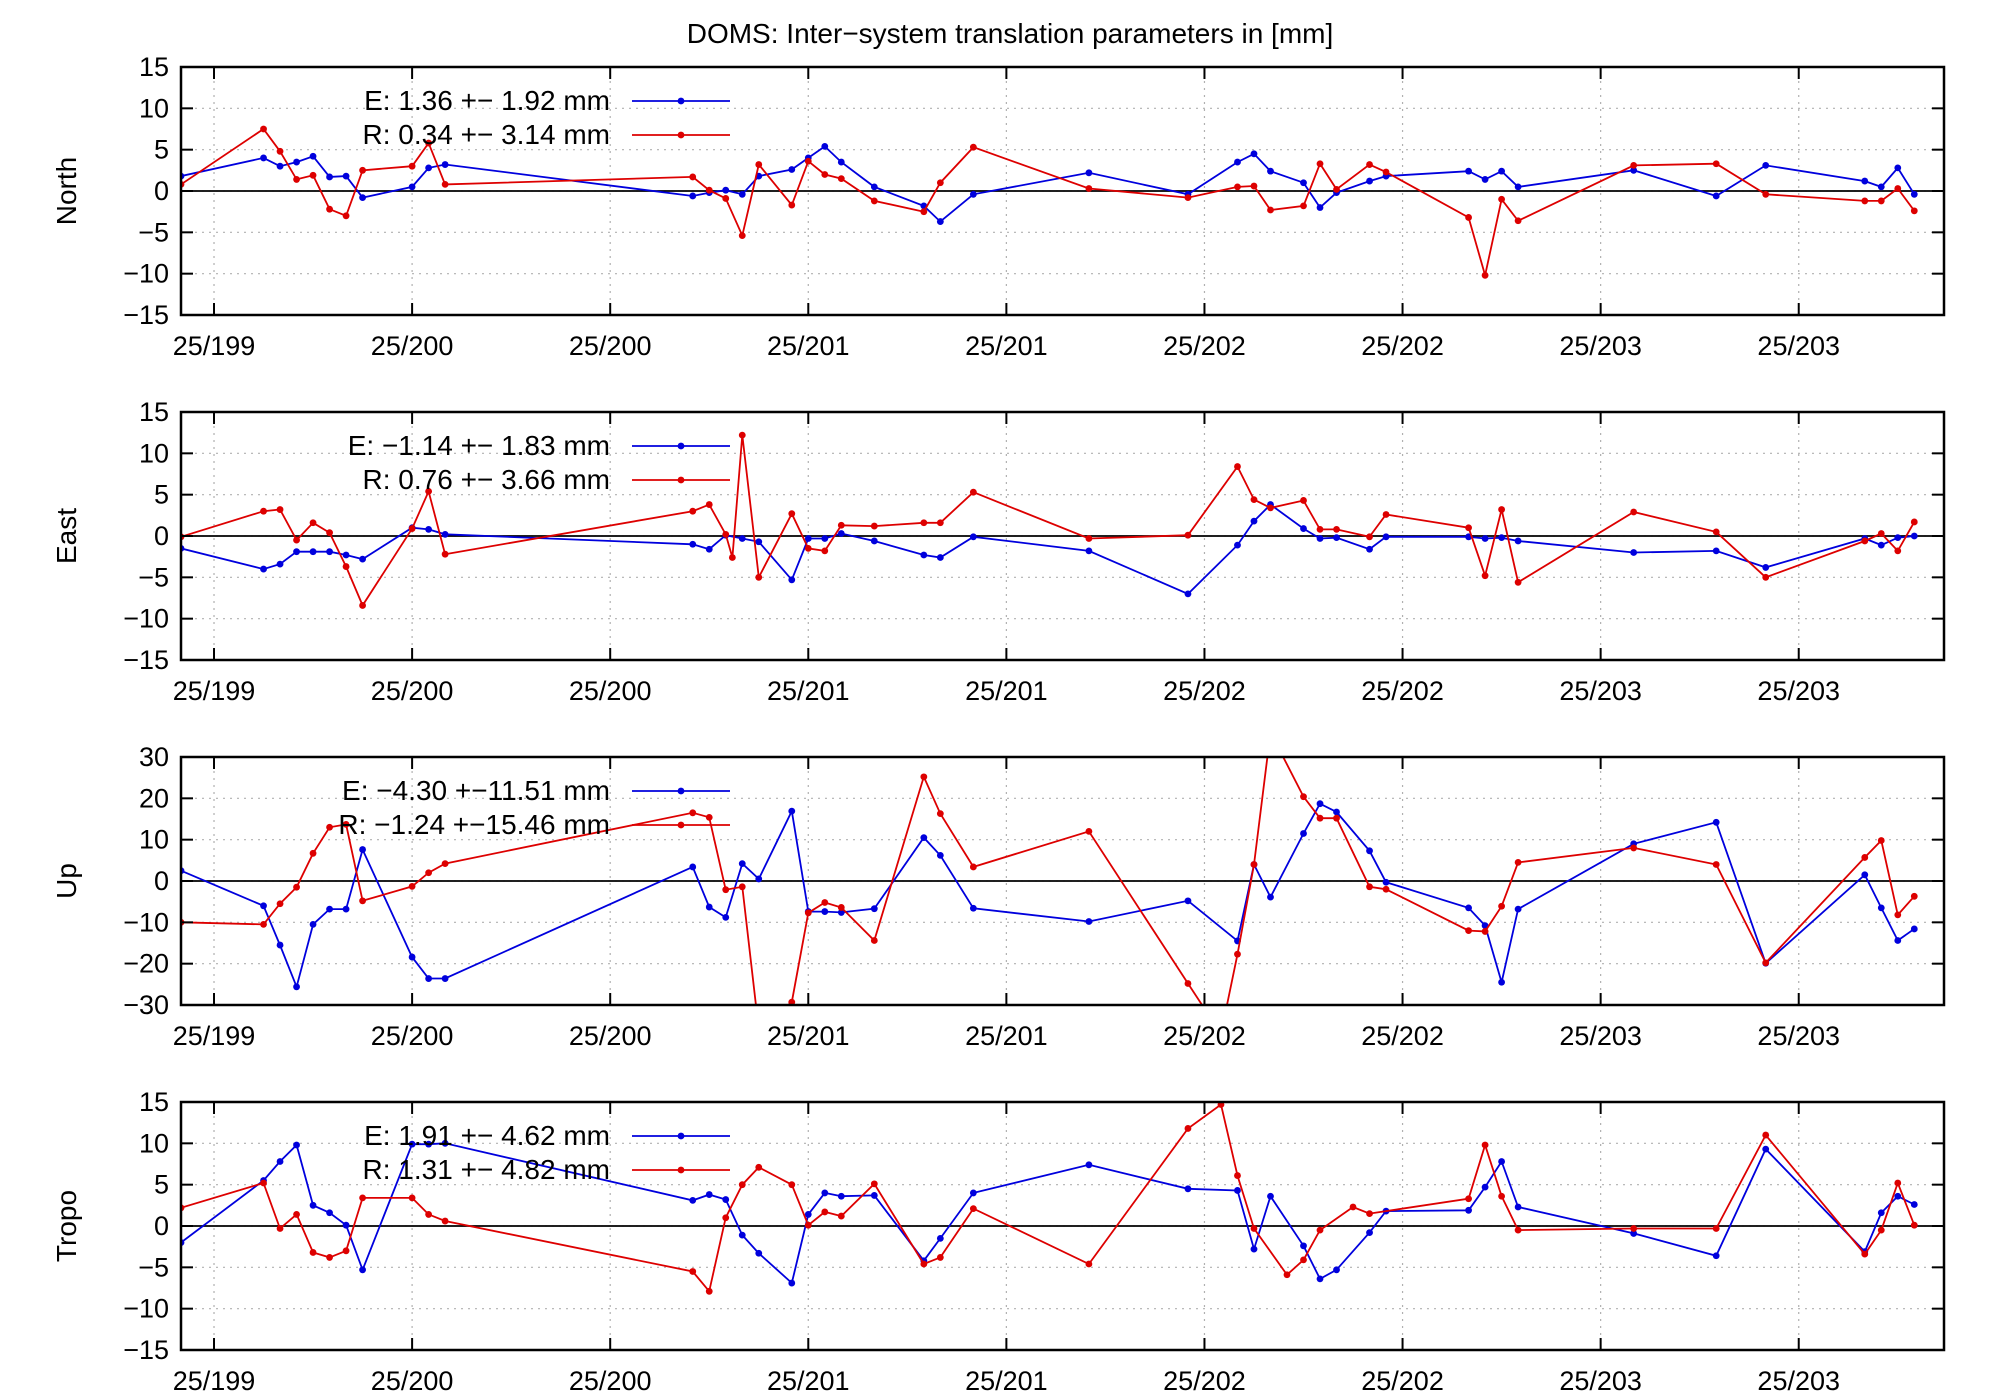  I want to click on x-tick-label: 25/201, so click(808, 346).